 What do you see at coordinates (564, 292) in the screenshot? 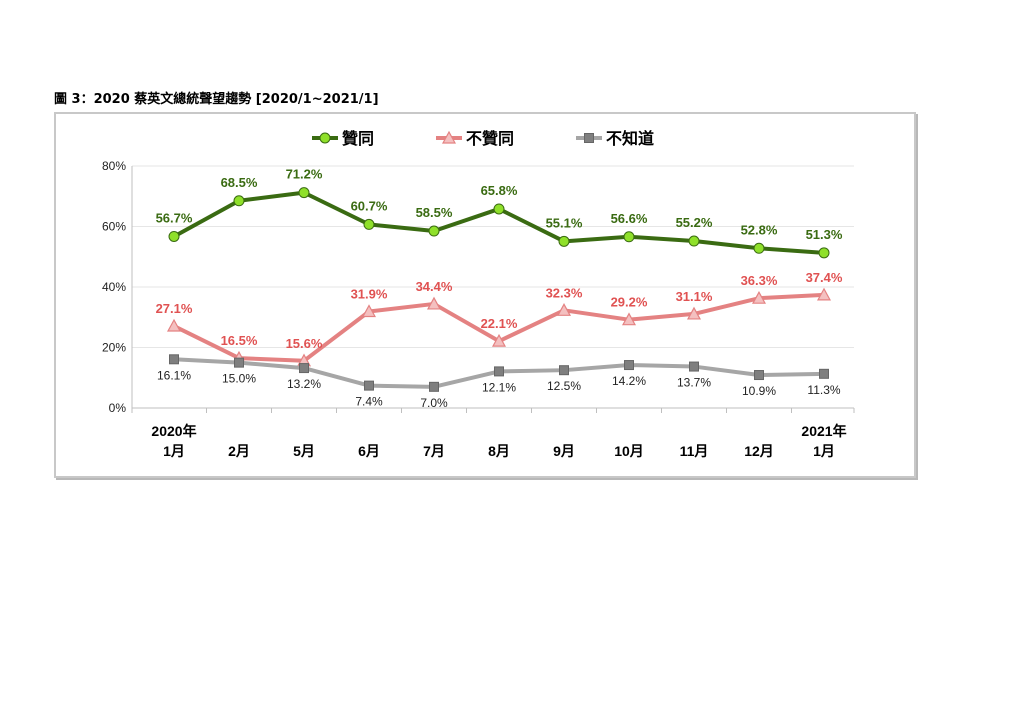
I see `data-label: 32.3%` at bounding box center [564, 292].